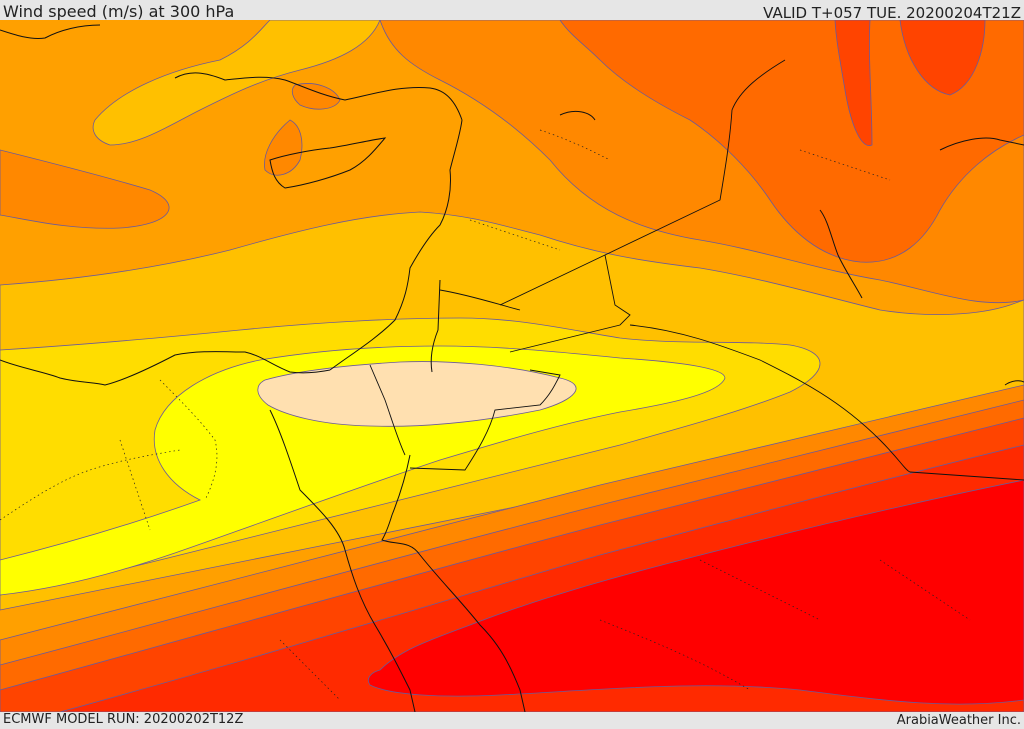 This screenshot has width=1024, height=729. I want to click on band-very-high-ne, so click(942, 58).